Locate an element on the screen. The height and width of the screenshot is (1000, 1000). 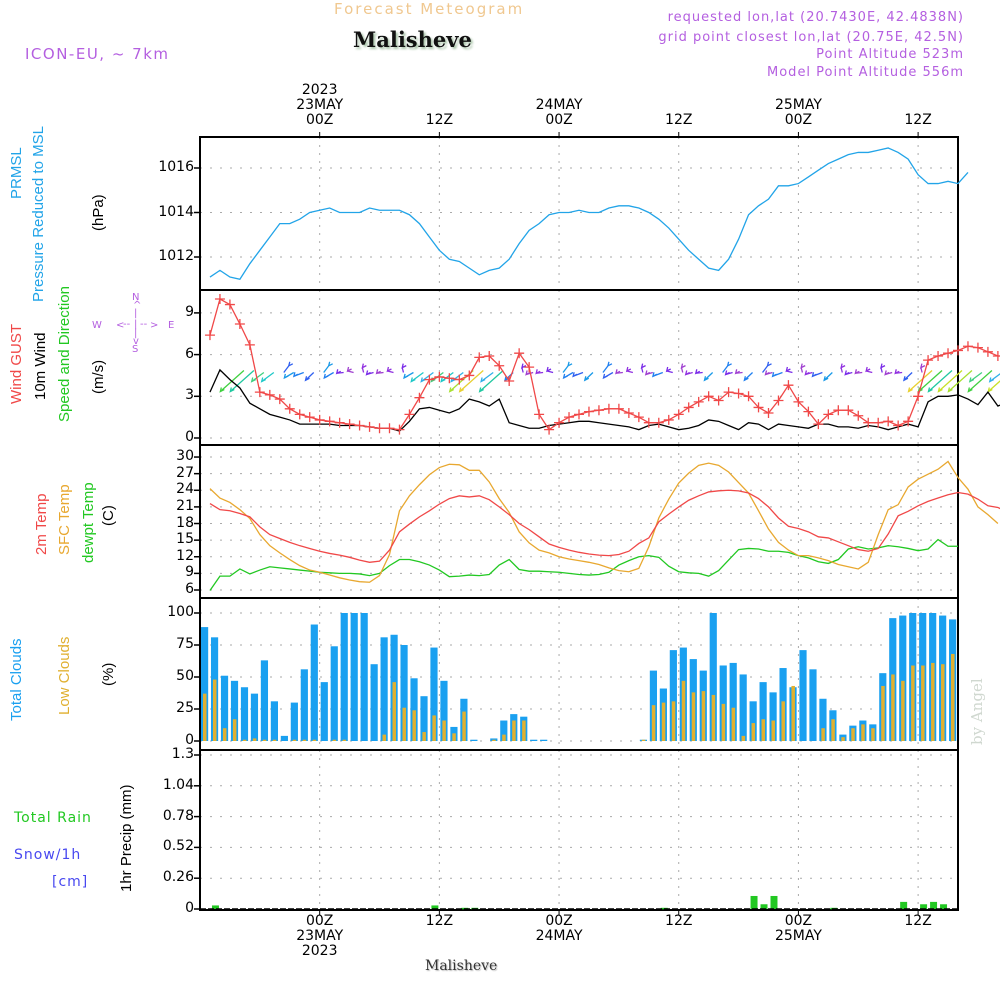
series-line-dewpt-temp is located at coordinates (583, 564).